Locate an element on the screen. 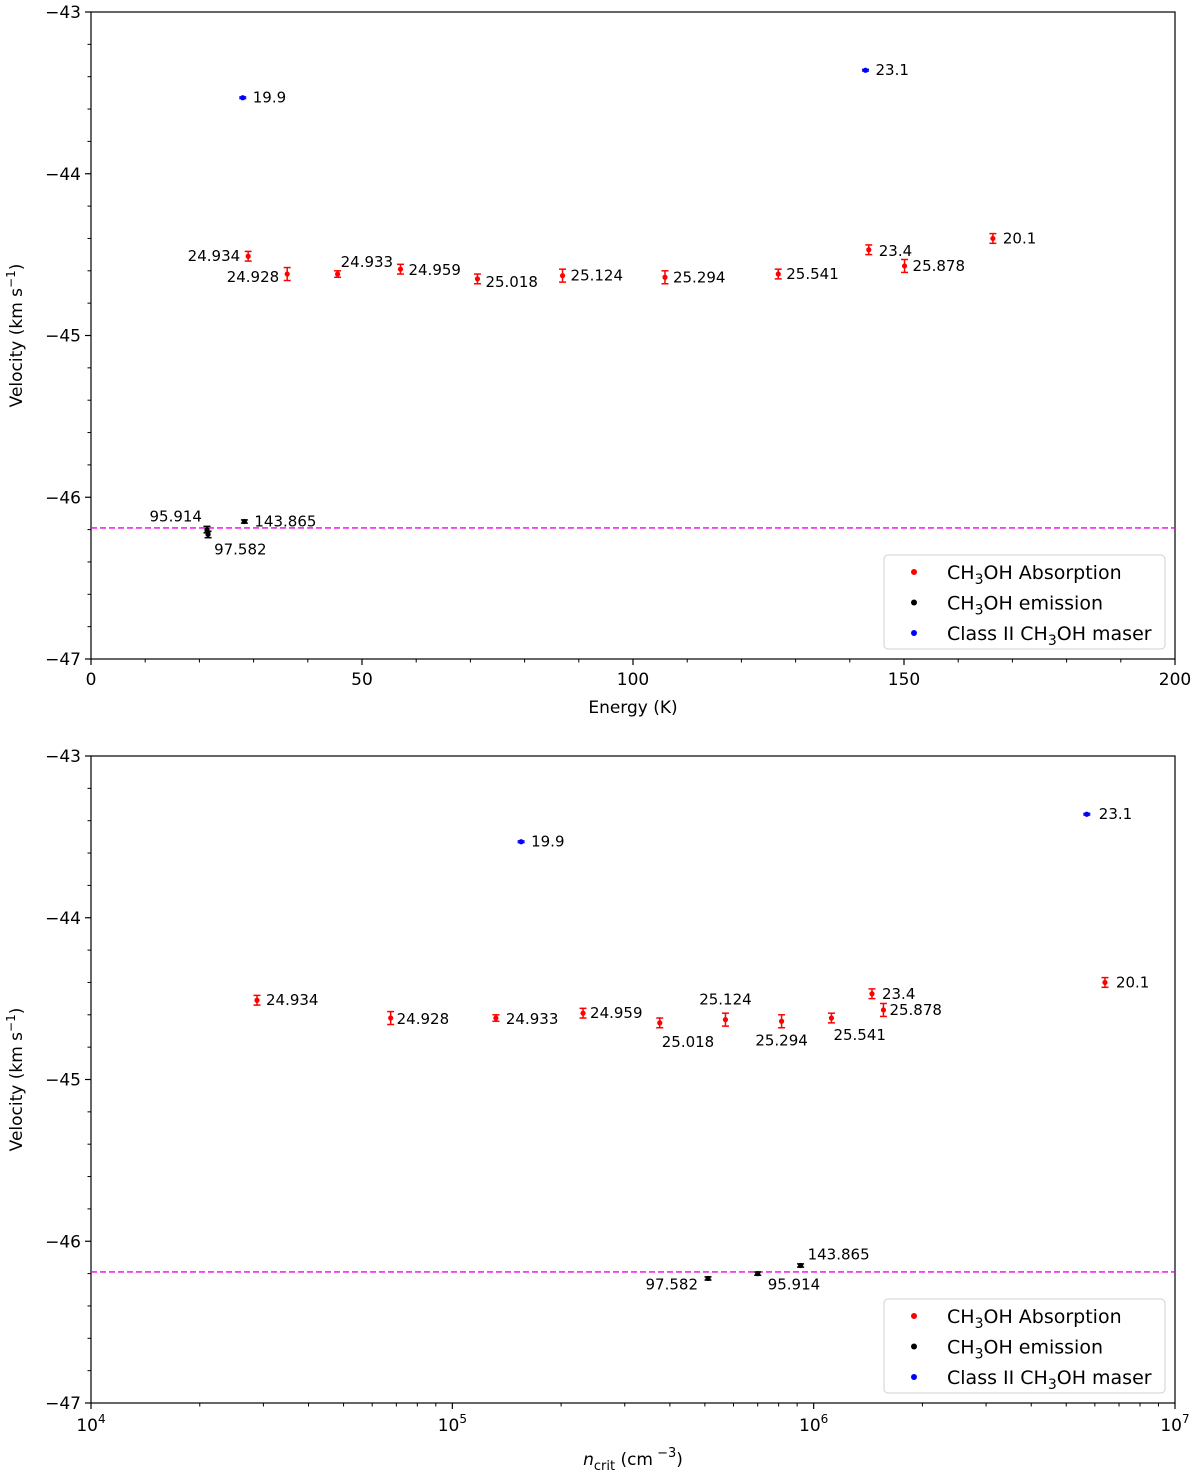 This screenshot has height=1477, width=1200. x-tick-label: 106 is located at coordinates (813, 1424).